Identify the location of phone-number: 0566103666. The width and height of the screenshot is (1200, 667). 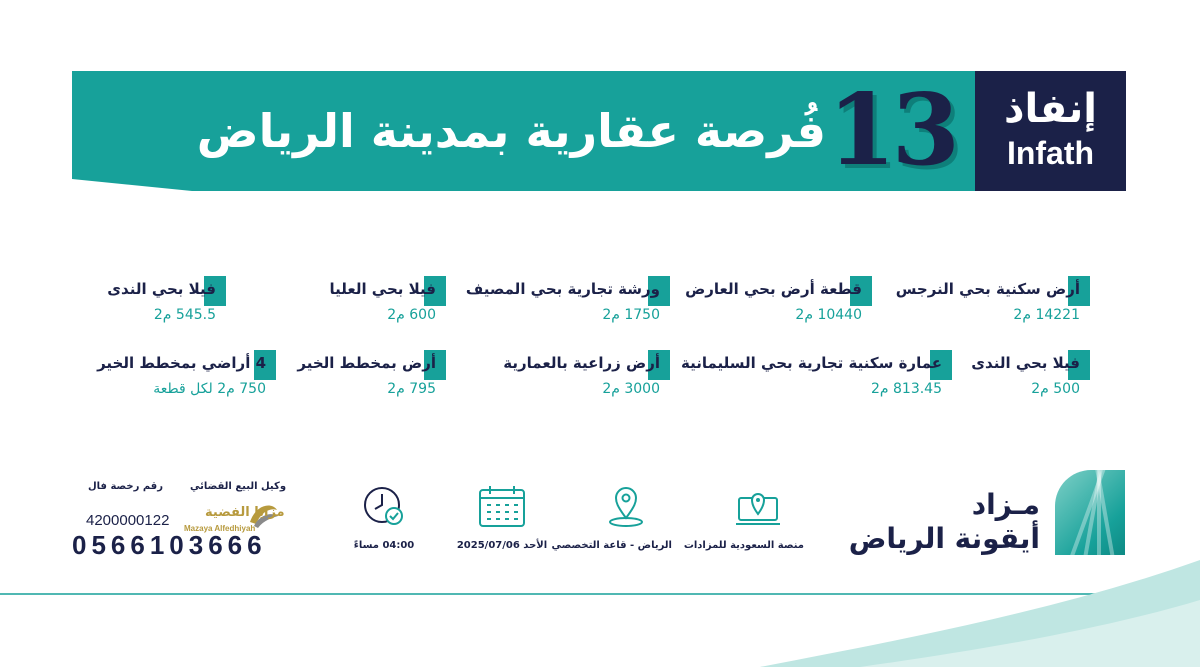
(169, 545).